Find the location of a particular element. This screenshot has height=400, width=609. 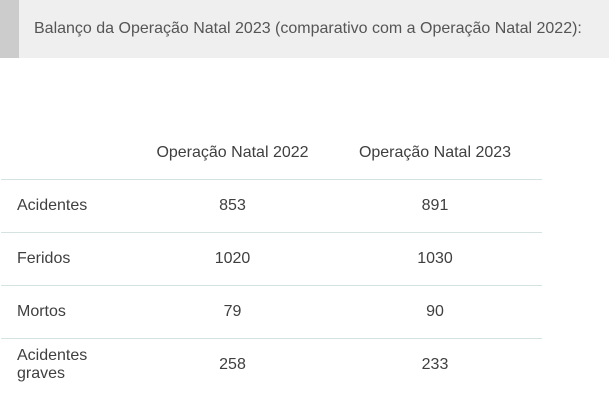

cell-2022: 853 is located at coordinates (232, 206).